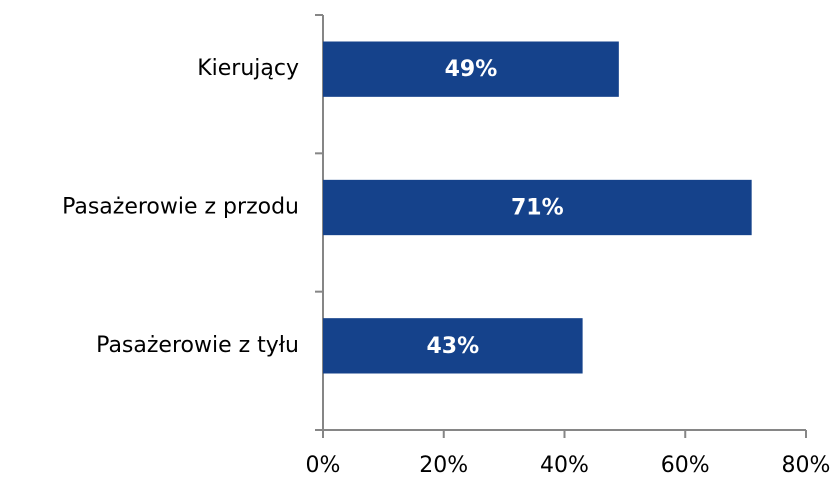  What do you see at coordinates (564, 465) in the screenshot?
I see `x-tick-label: 40%` at bounding box center [564, 465].